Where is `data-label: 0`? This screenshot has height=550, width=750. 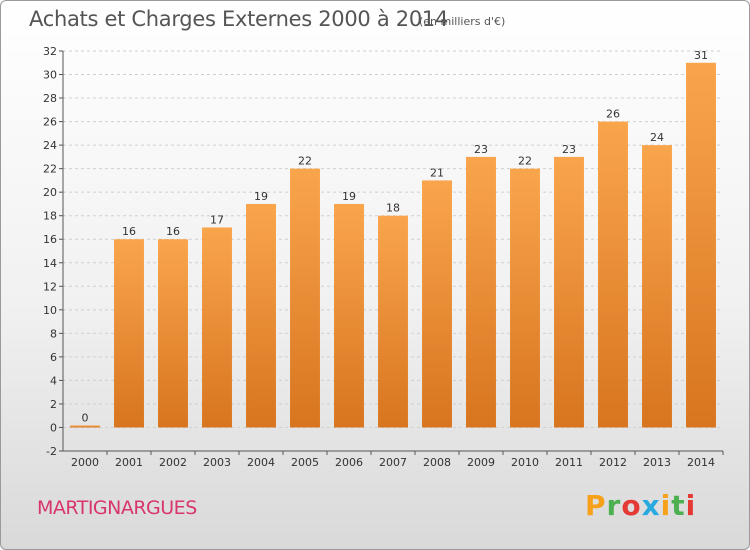
data-label: 0 is located at coordinates (85, 417).